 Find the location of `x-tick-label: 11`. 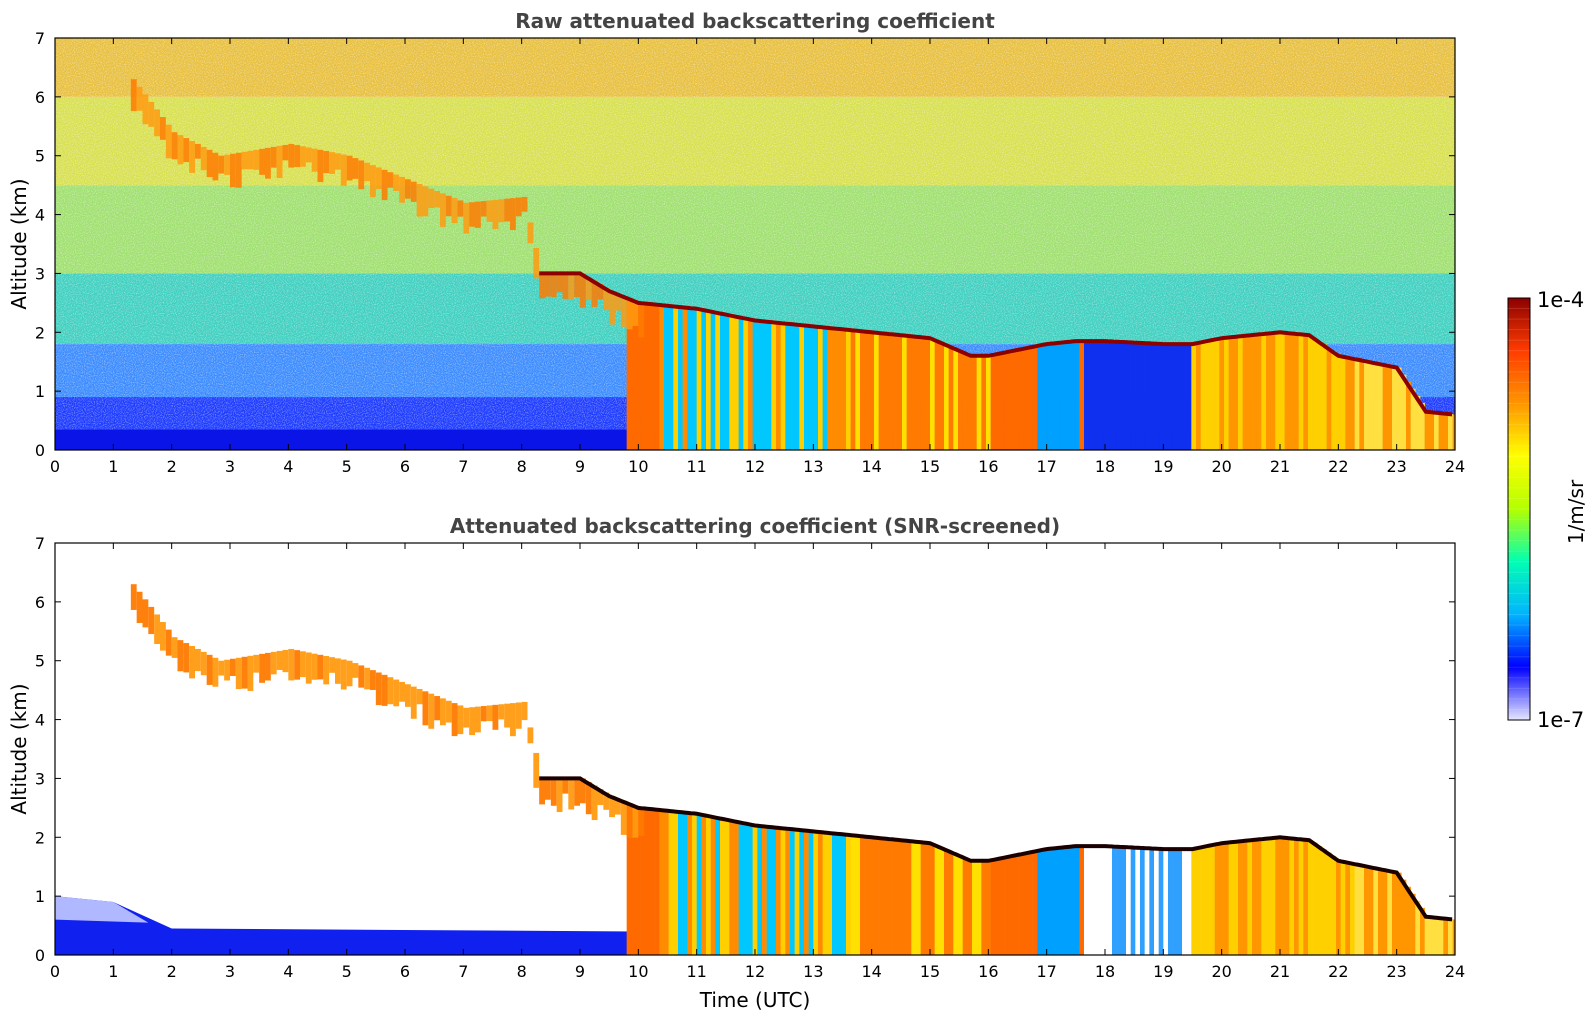

x-tick-label: 11 is located at coordinates (696, 971).